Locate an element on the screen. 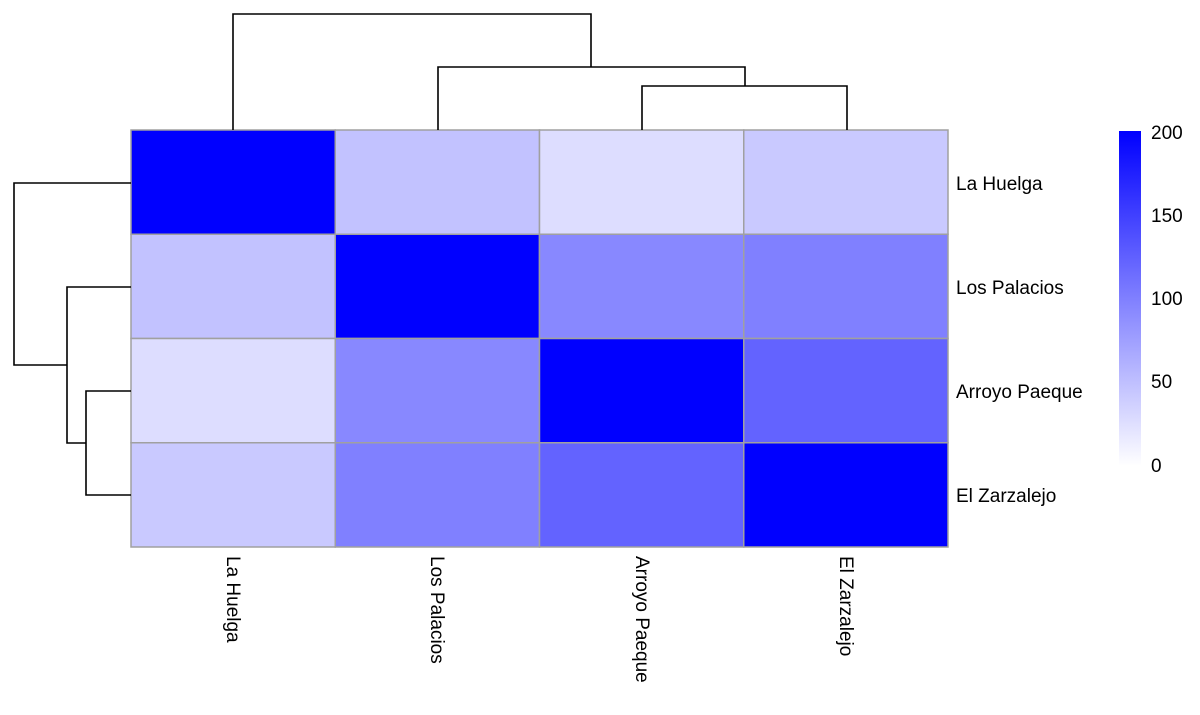  legend-tick-150: 150 is located at coordinates (1167, 216).